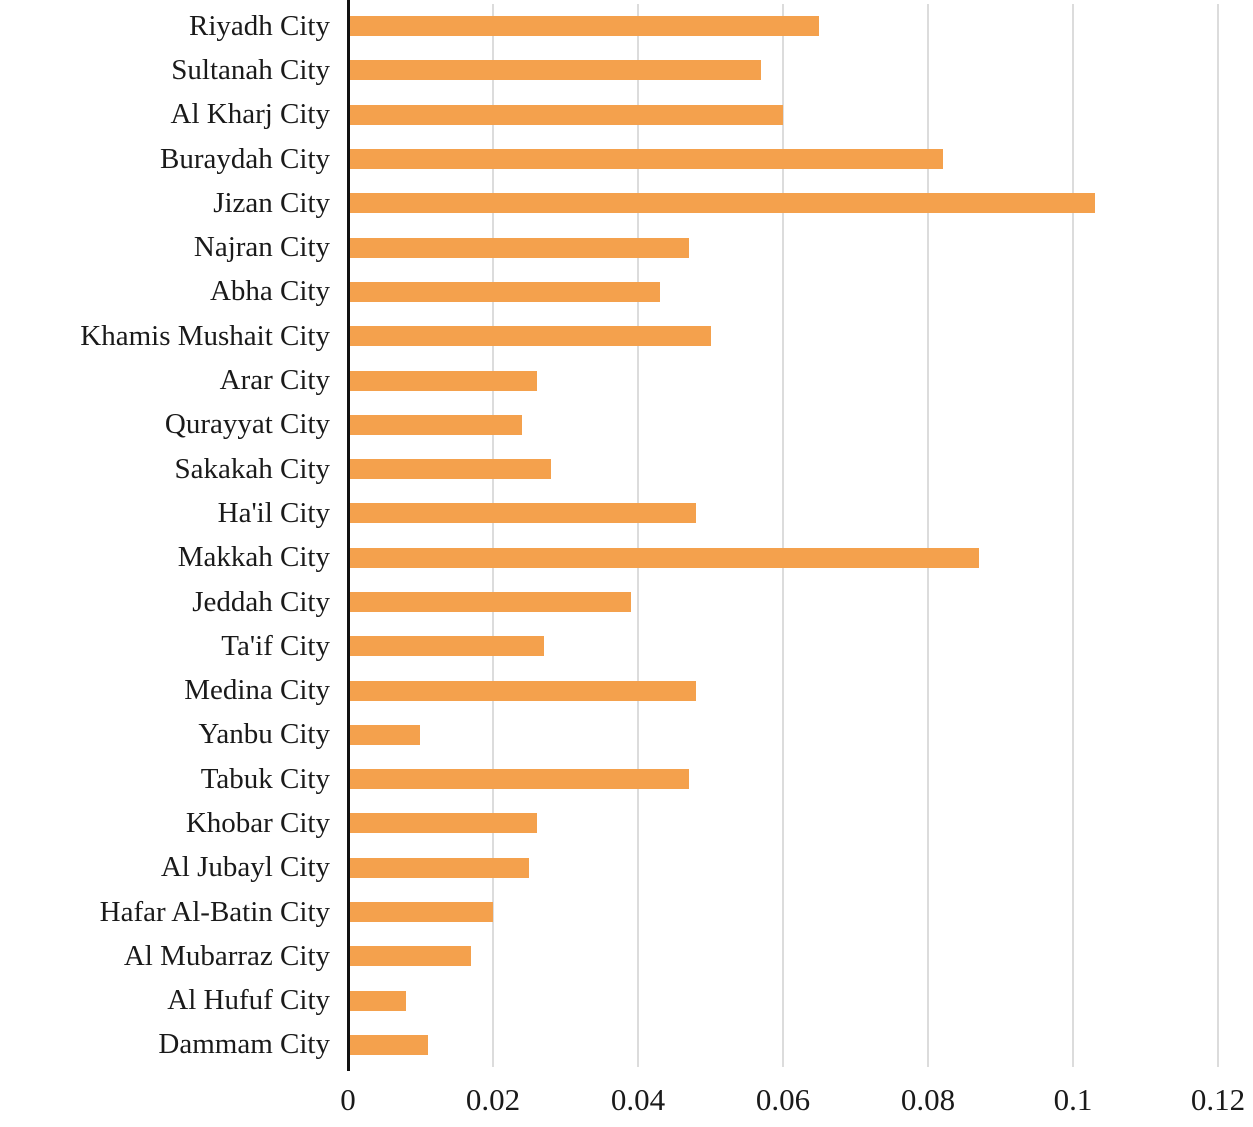  Describe the element at coordinates (275, 645) in the screenshot. I see `y-axis-label: Ta'if City` at that location.